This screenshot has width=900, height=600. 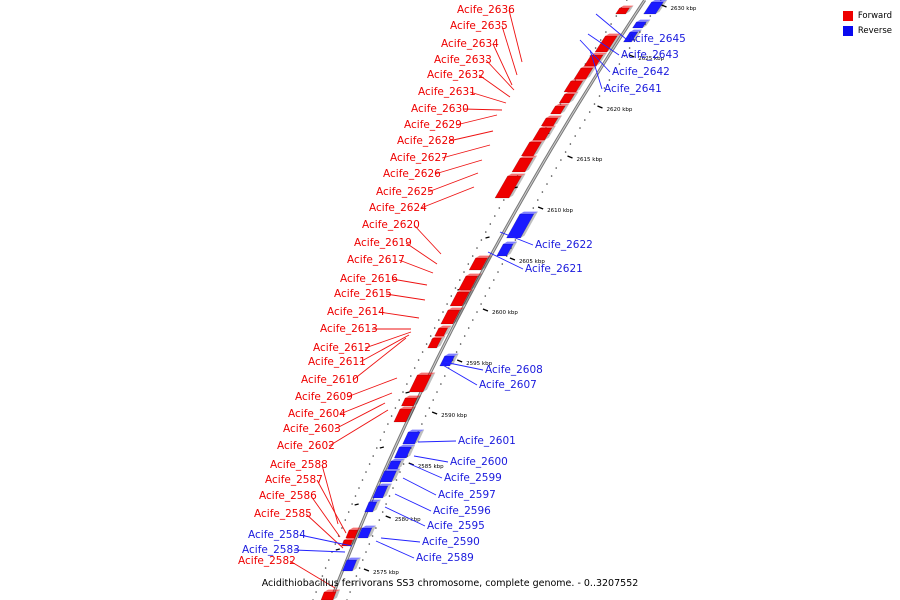 What do you see at coordinates (405, 192) in the screenshot?
I see `forward-gene-label: Acife_2625` at bounding box center [405, 192].